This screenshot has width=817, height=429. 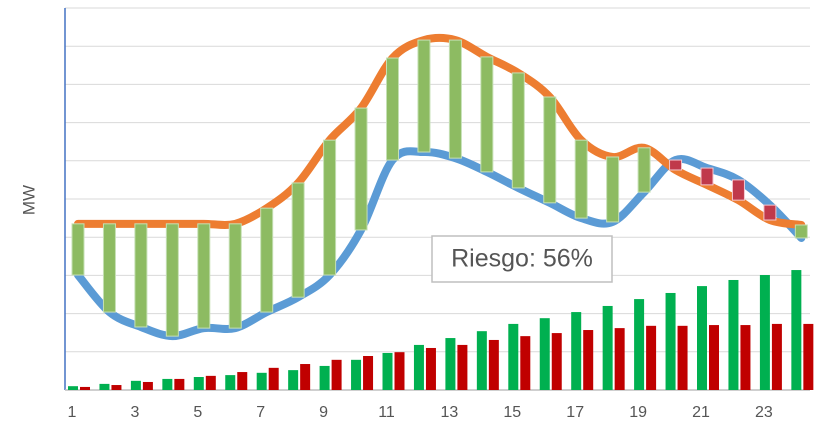 I want to click on x-tick-label: 21, so click(x=701, y=412).